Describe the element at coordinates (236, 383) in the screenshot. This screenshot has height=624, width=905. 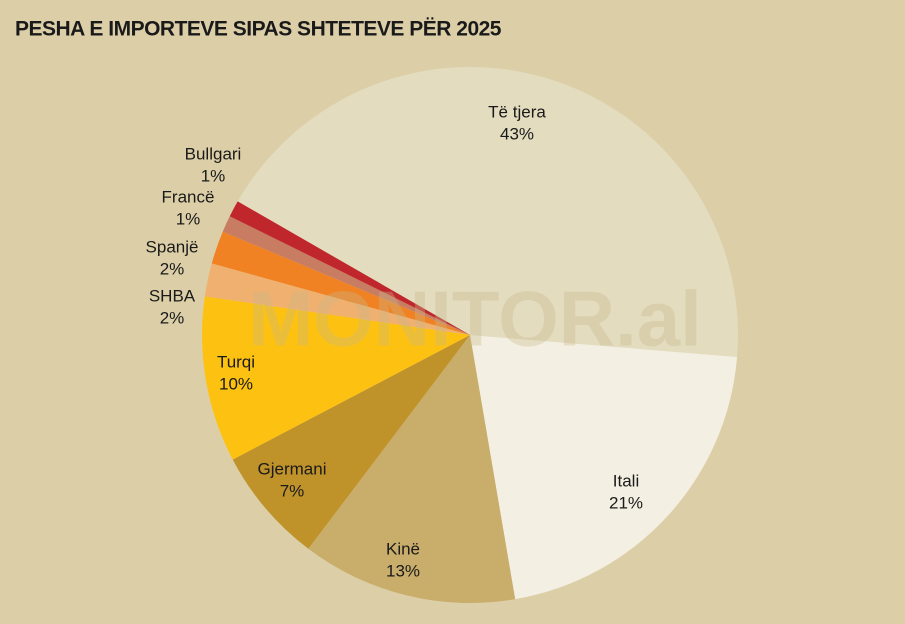
I see `value-label: 10%` at that location.